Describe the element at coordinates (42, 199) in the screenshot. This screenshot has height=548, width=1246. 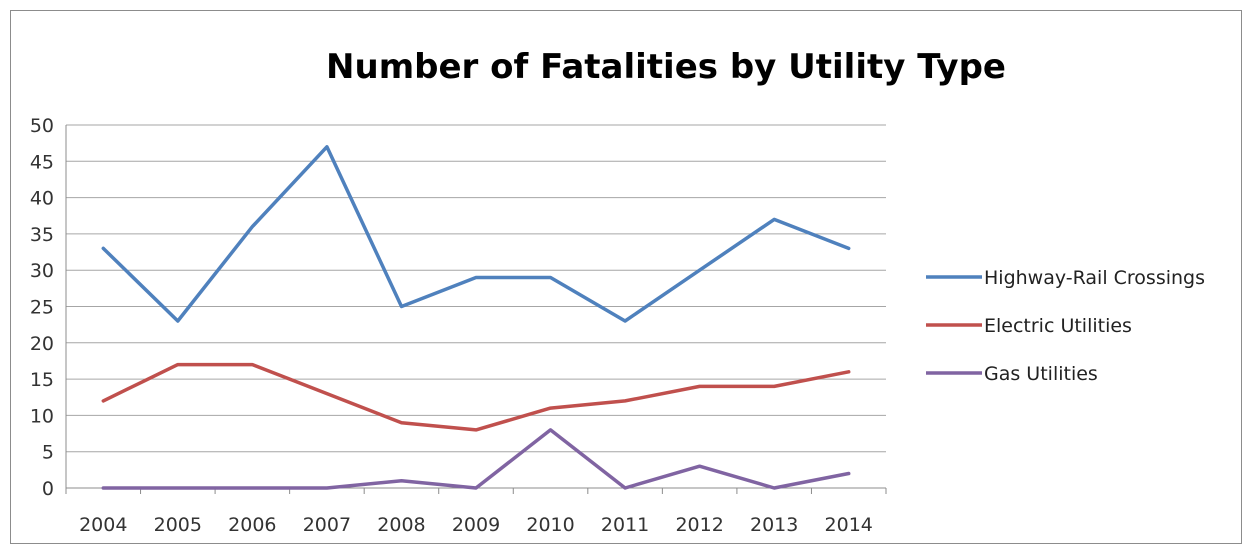
I see `y-tick-label: 40` at that location.